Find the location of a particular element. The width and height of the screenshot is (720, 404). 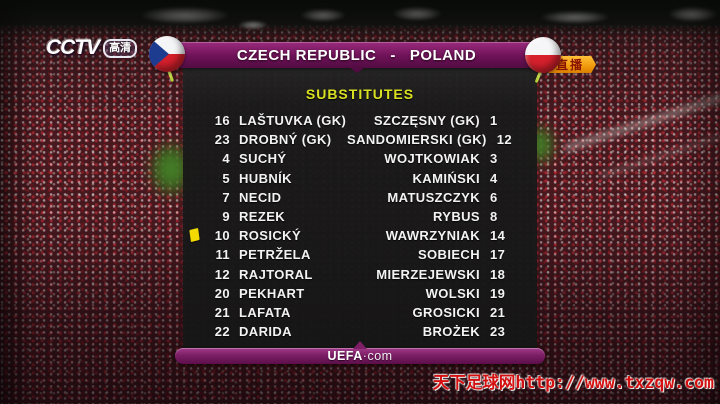

yellow-card-icon is located at coordinates (194, 235).